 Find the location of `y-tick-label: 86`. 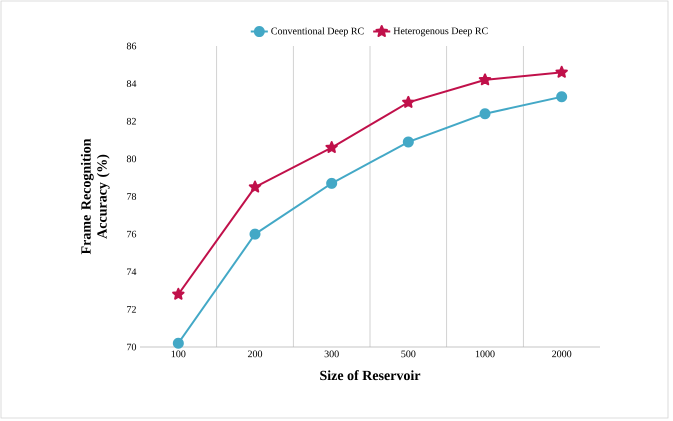

y-tick-label: 86 is located at coordinates (131, 46).